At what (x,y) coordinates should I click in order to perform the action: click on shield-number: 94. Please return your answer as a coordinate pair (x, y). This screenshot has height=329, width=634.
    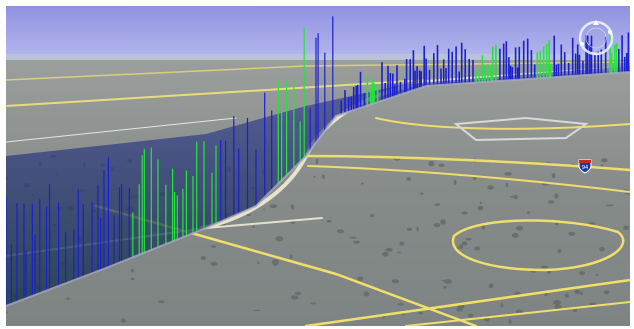
    Looking at the image, I should click on (585, 168).